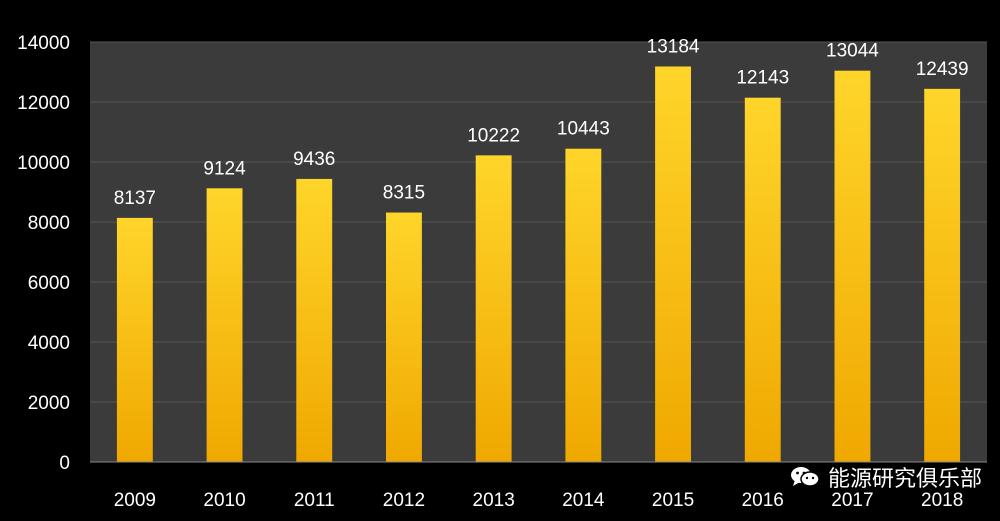 Image resolution: width=1000 pixels, height=521 pixels. I want to click on bar-2011, so click(314, 320).